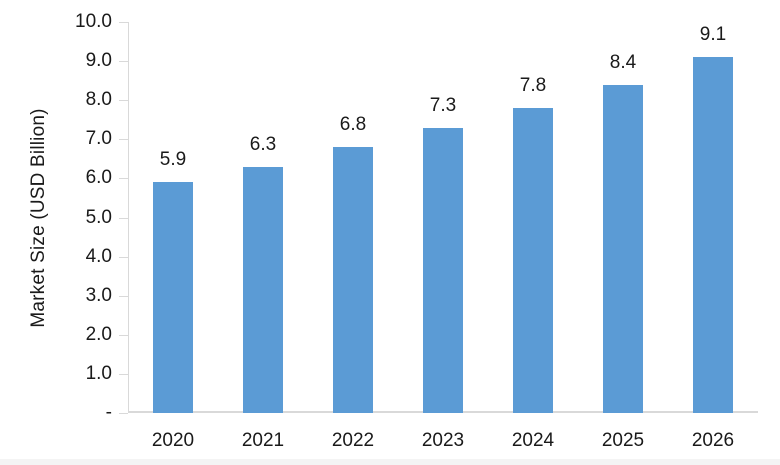  What do you see at coordinates (263, 440) in the screenshot?
I see `x-tick-label: 2021` at bounding box center [263, 440].